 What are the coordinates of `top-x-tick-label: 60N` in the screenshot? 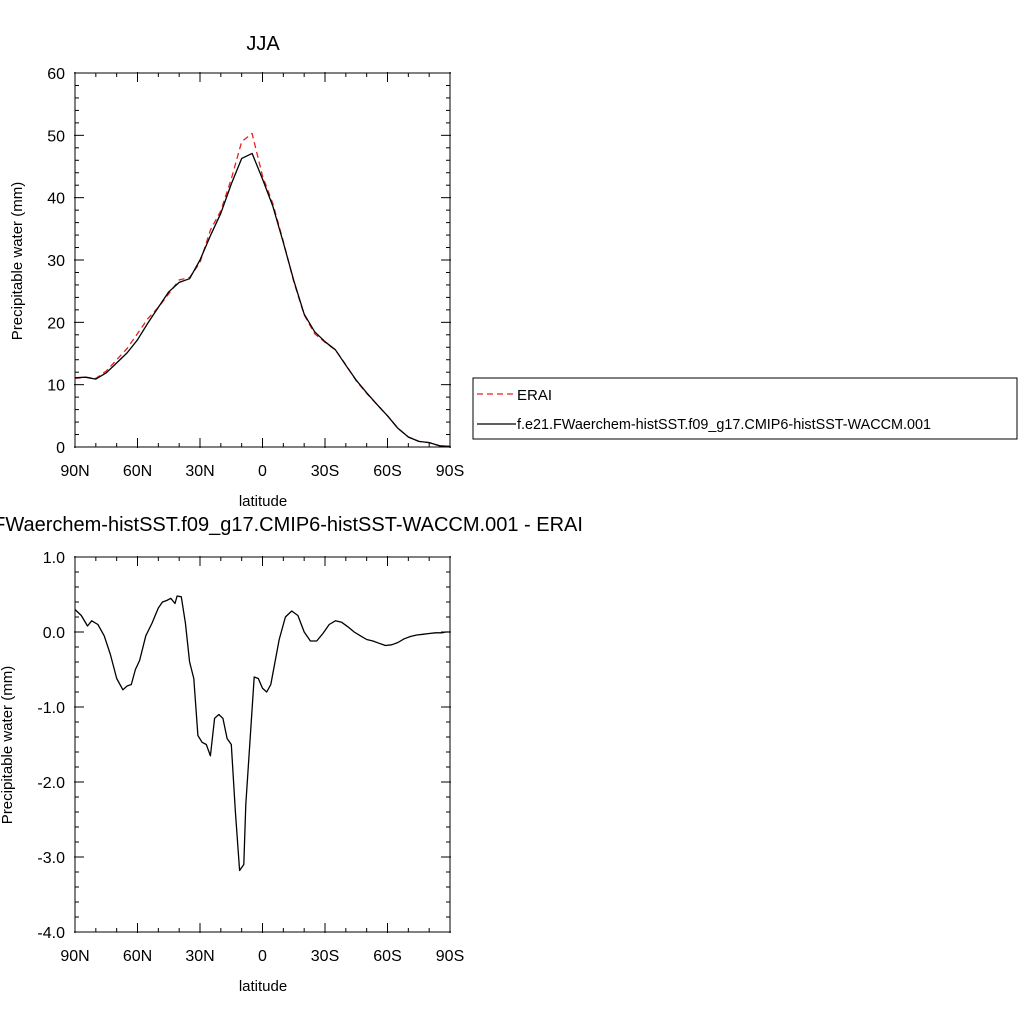 It's located at (137, 471).